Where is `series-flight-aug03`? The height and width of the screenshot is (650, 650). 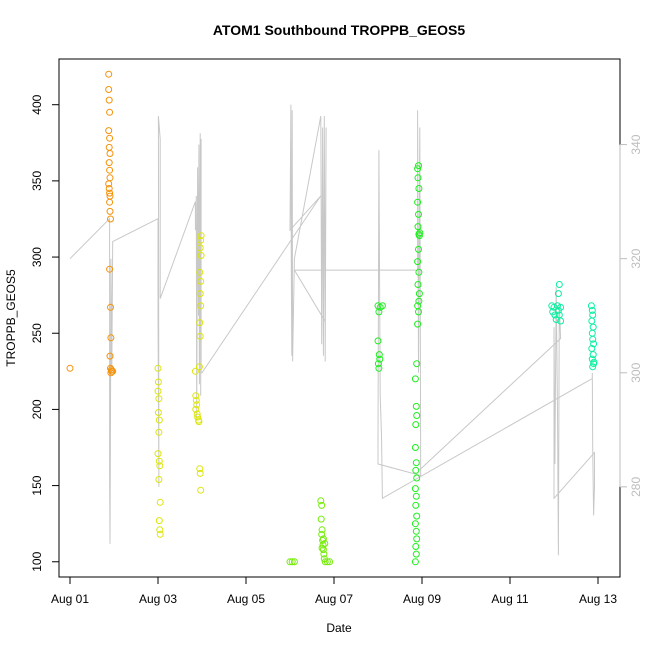 series-flight-aug03 is located at coordinates (179, 385).